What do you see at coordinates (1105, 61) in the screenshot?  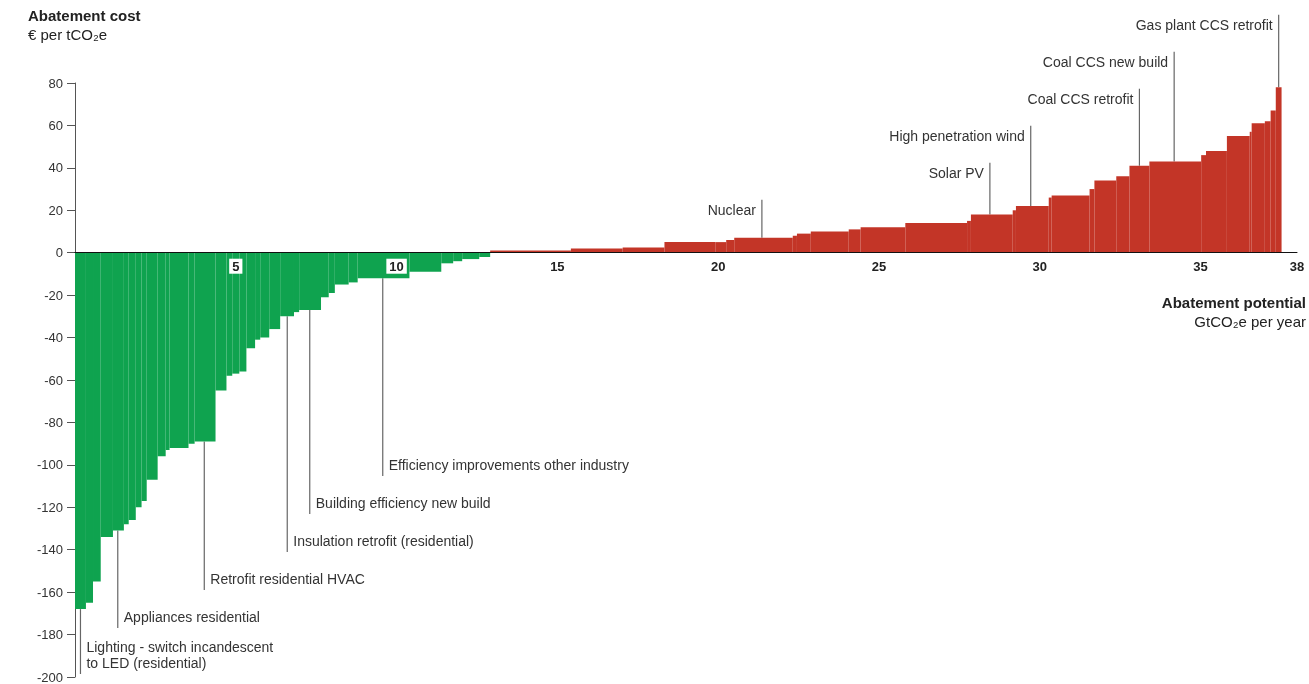 I see `annotation: Coal CCS new build` at bounding box center [1105, 61].